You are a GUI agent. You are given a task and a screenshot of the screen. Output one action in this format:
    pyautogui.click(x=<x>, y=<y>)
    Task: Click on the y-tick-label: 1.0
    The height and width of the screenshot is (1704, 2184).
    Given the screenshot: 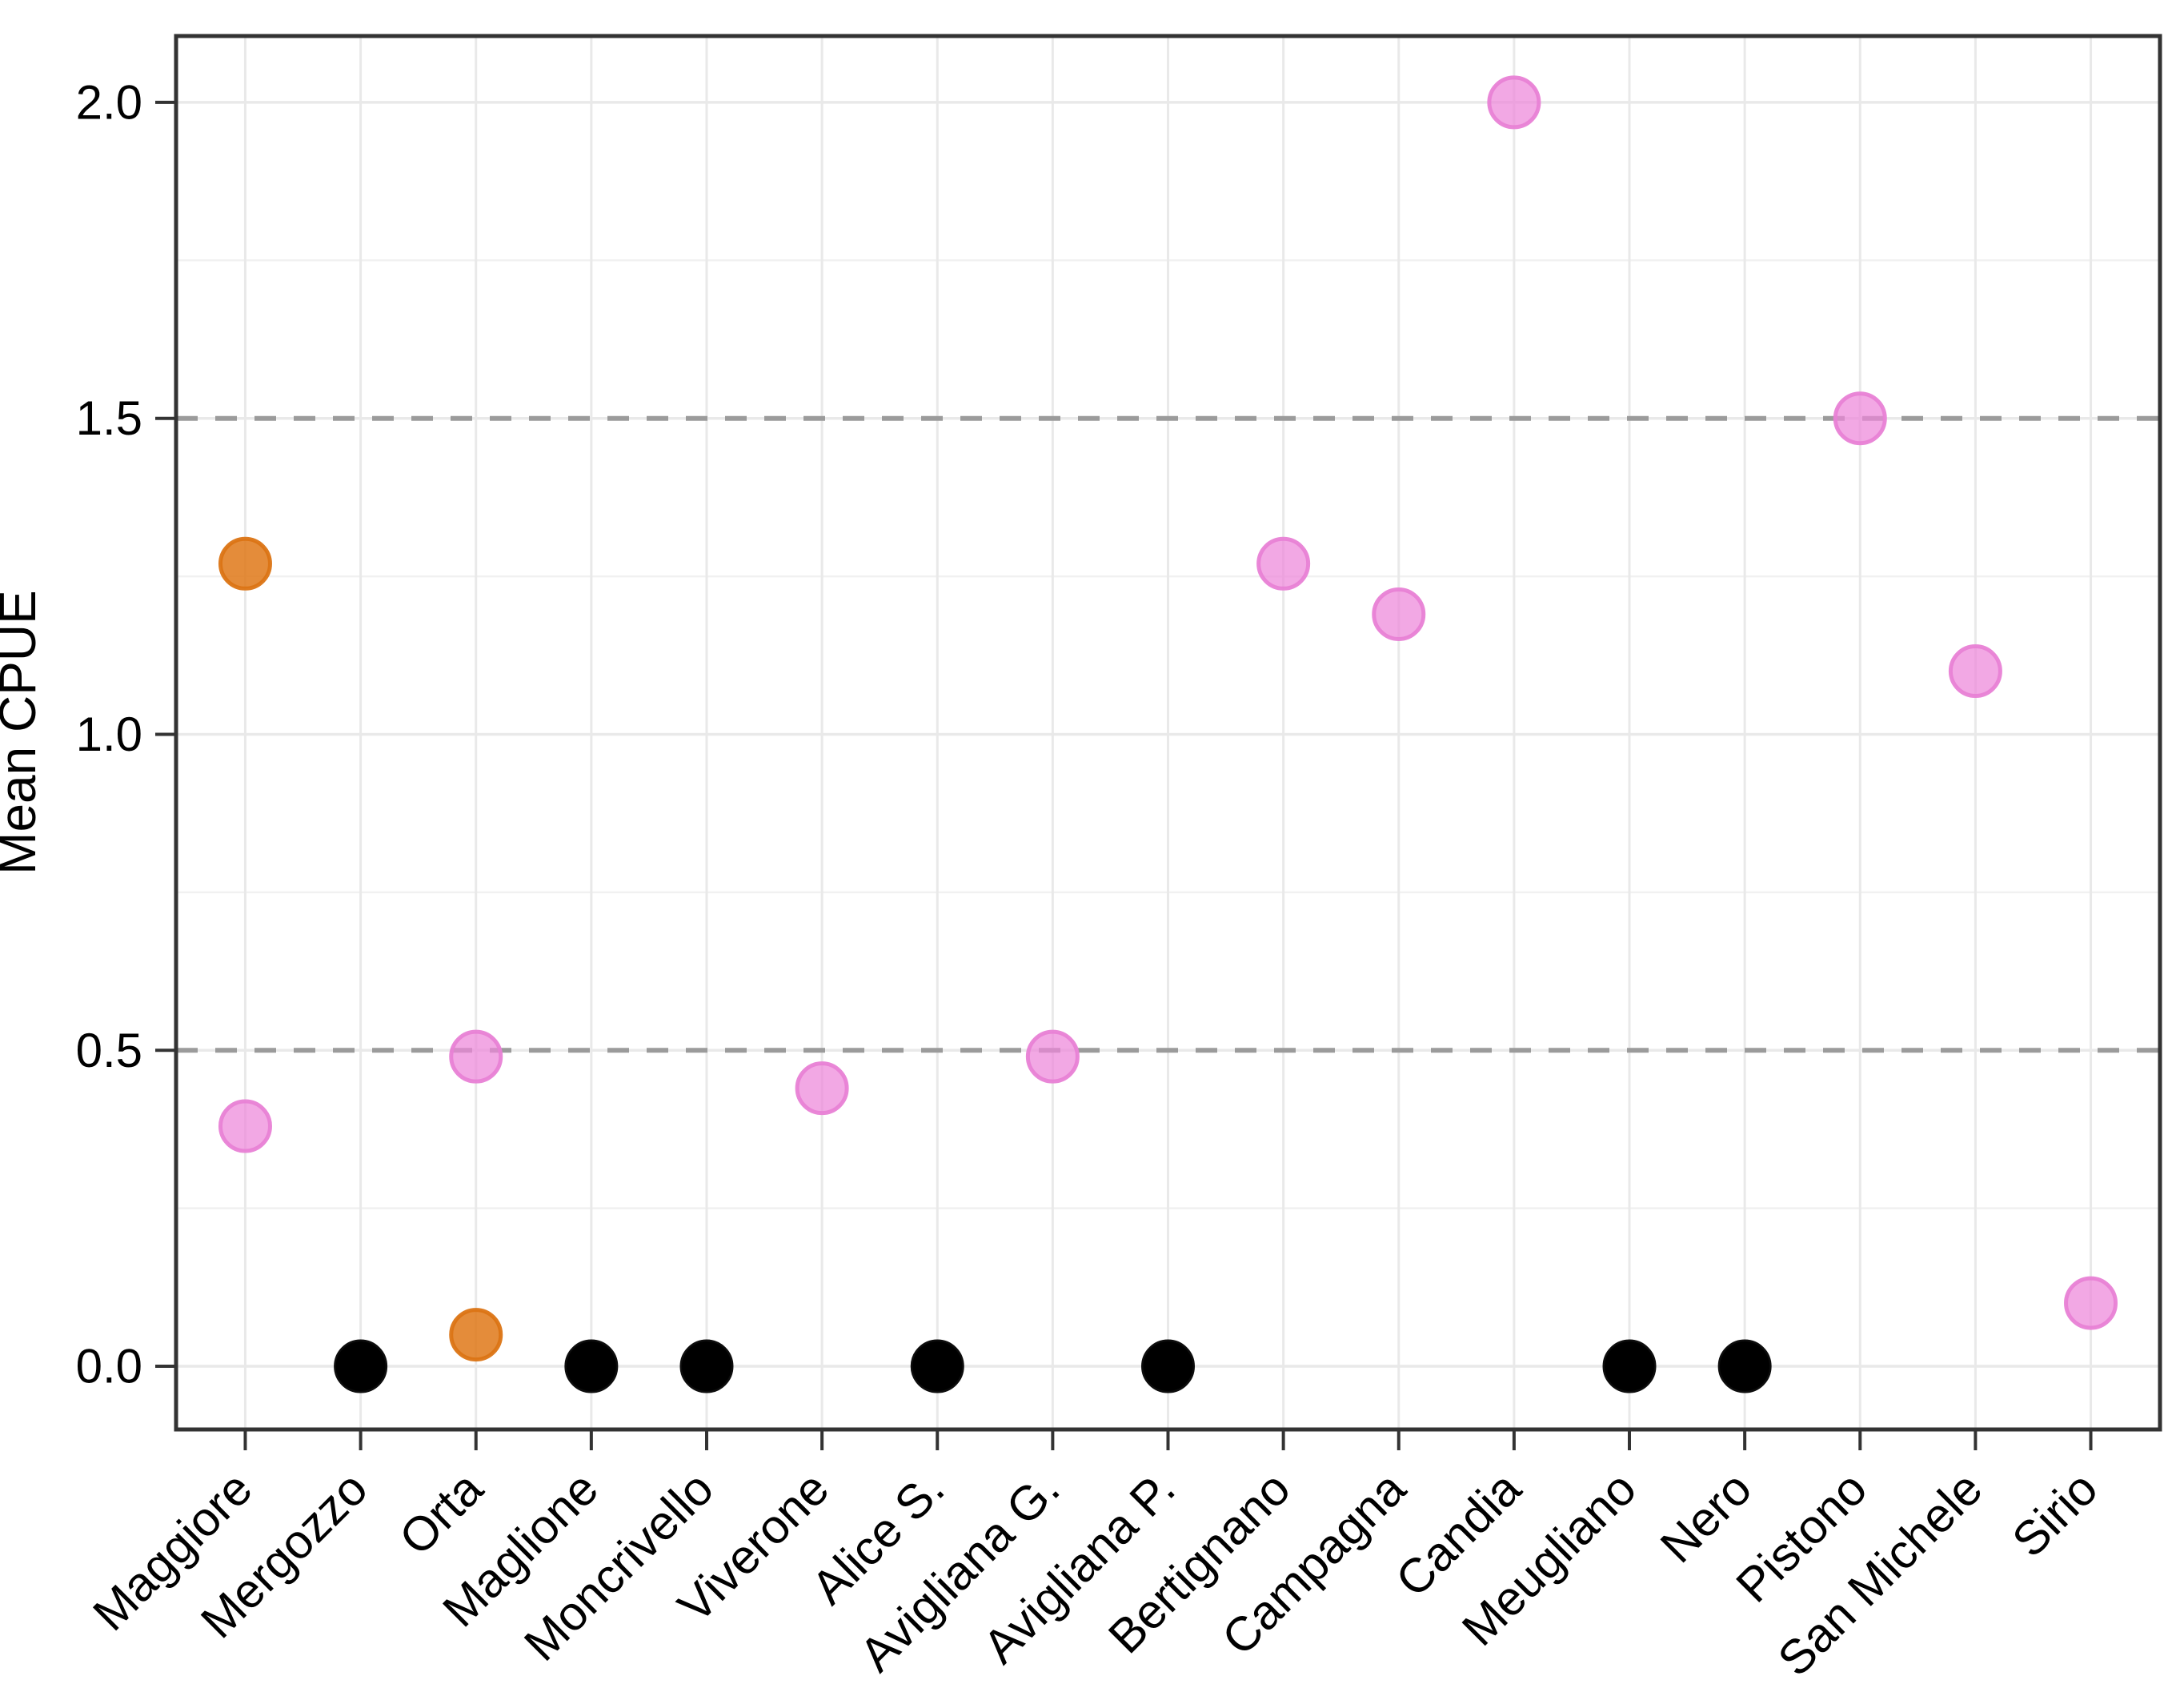 What is the action you would take?
    pyautogui.click(x=109, y=734)
    